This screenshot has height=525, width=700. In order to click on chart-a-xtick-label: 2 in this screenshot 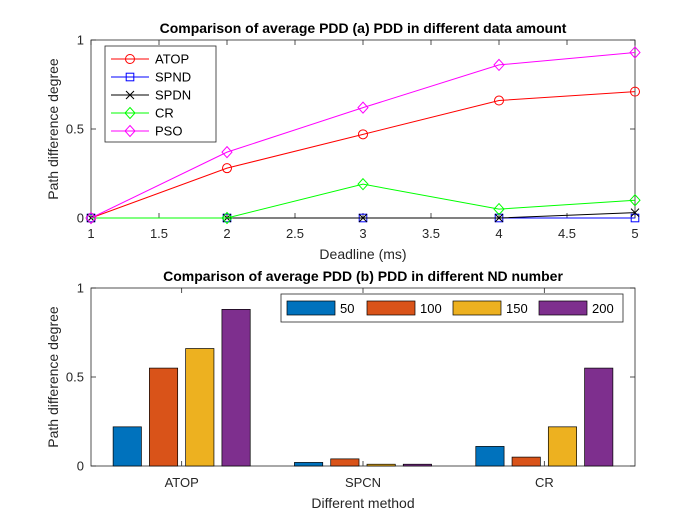, I will do `click(226, 233)`.